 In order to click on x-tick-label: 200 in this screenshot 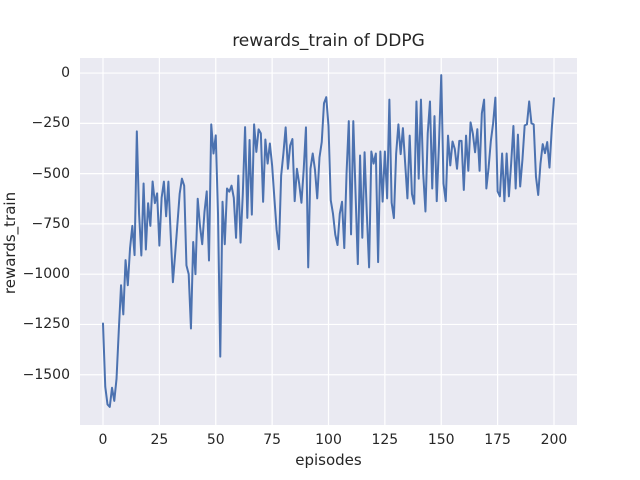, I will do `click(554, 440)`.